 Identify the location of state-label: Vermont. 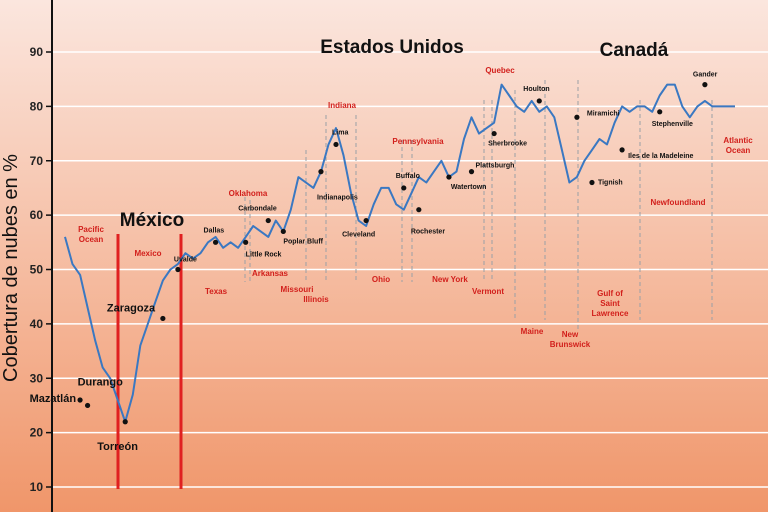
(488, 291).